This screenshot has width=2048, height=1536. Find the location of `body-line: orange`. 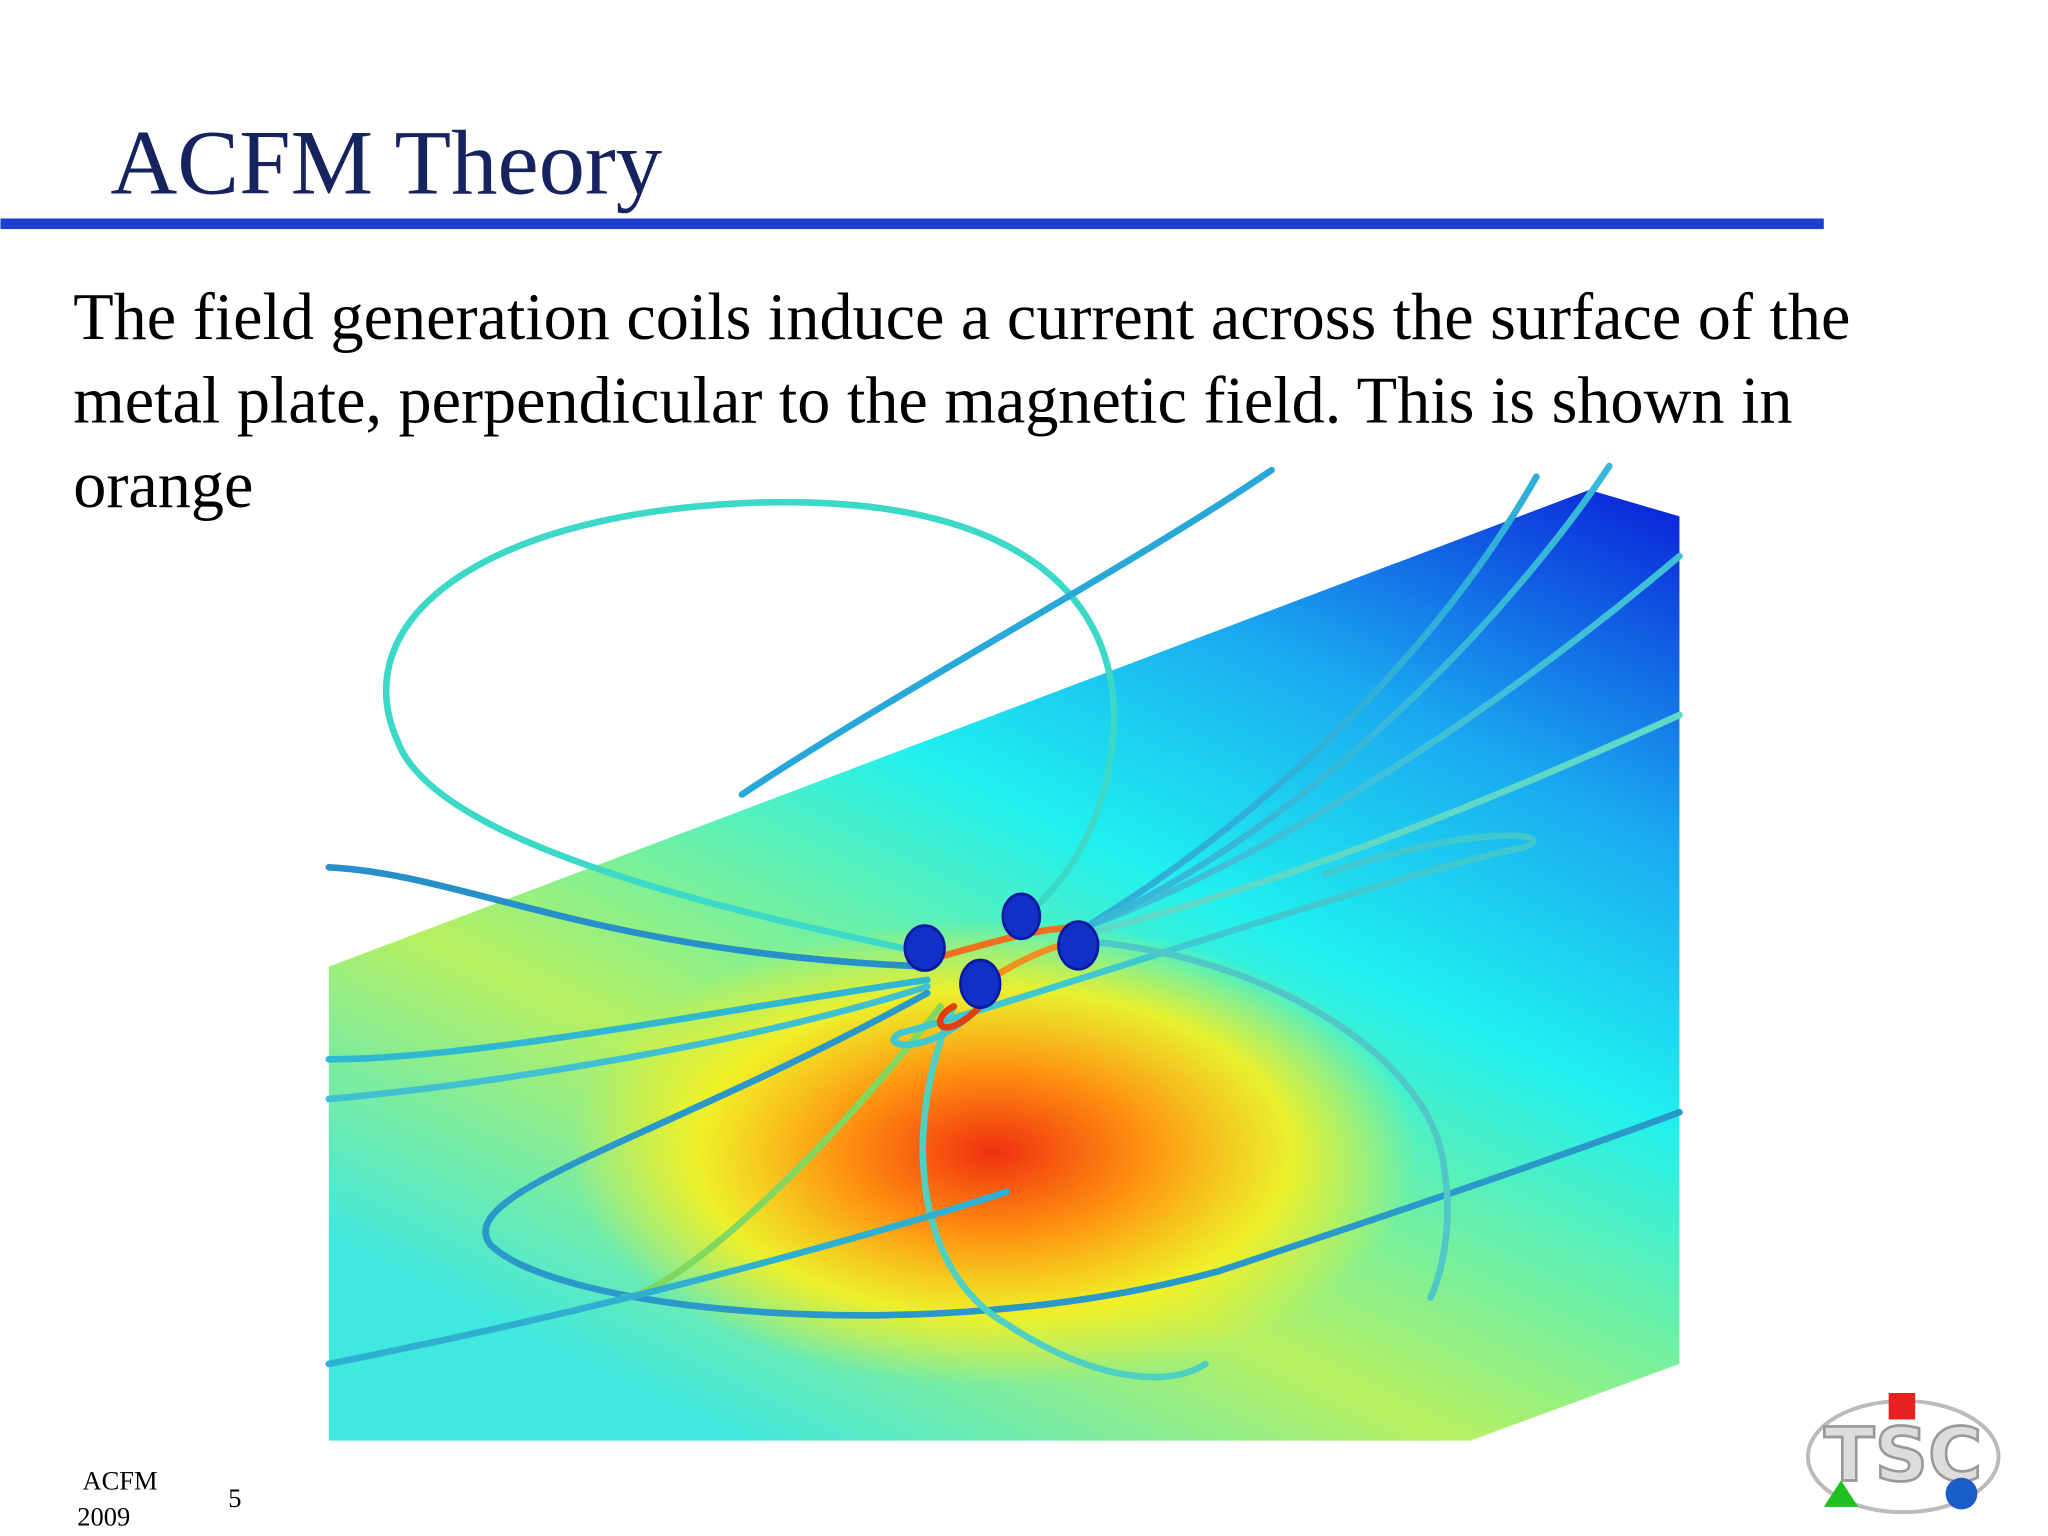

body-line: orange is located at coordinates (163, 485).